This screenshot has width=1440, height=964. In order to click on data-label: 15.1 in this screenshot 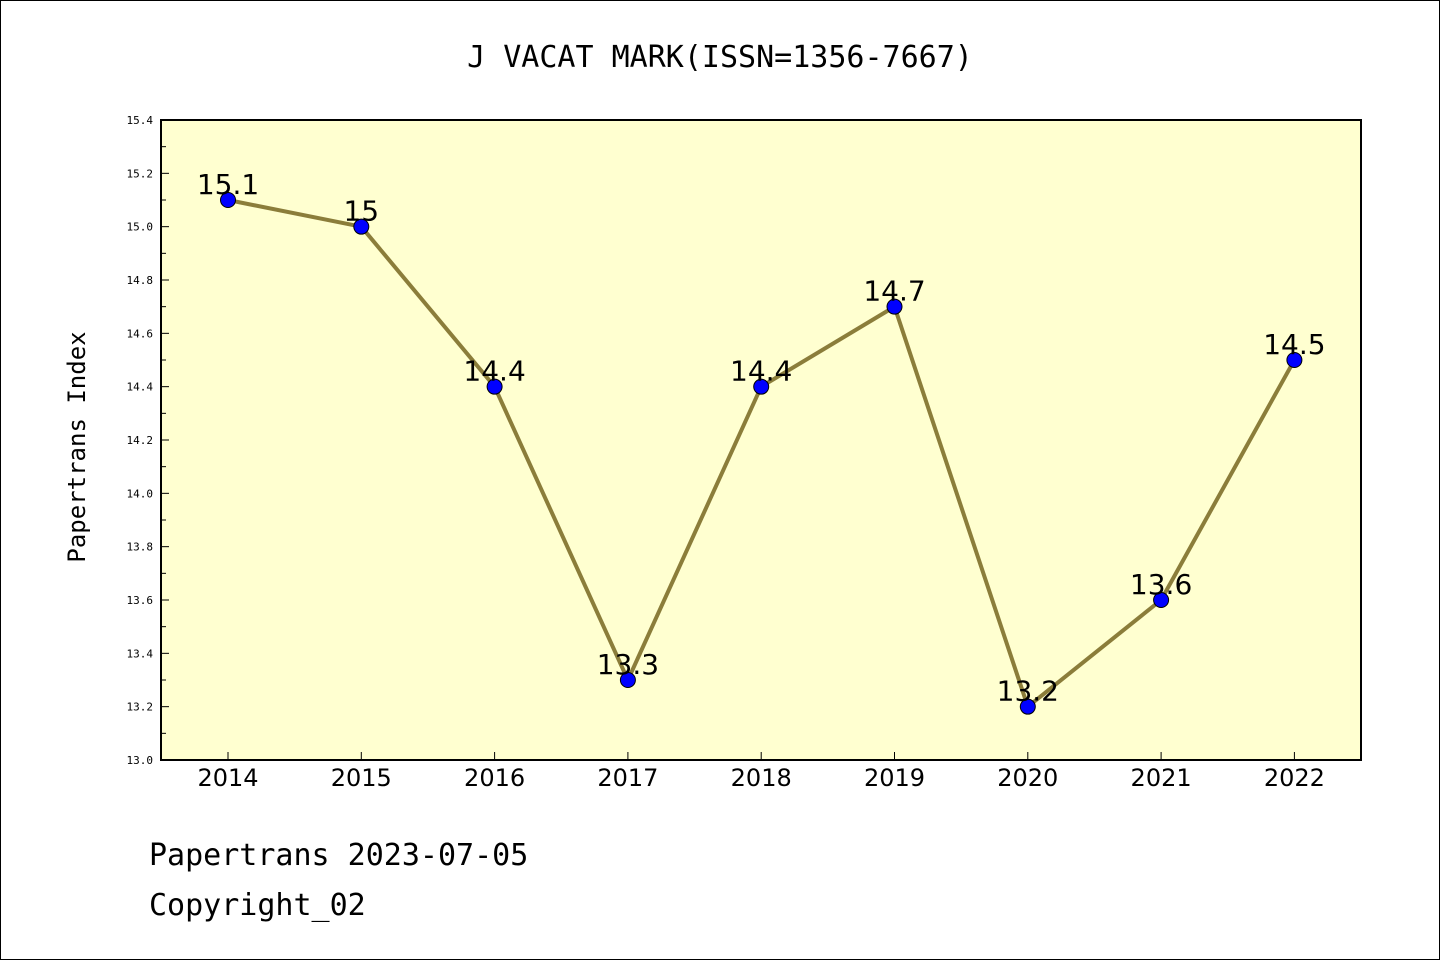, I will do `click(228, 184)`.